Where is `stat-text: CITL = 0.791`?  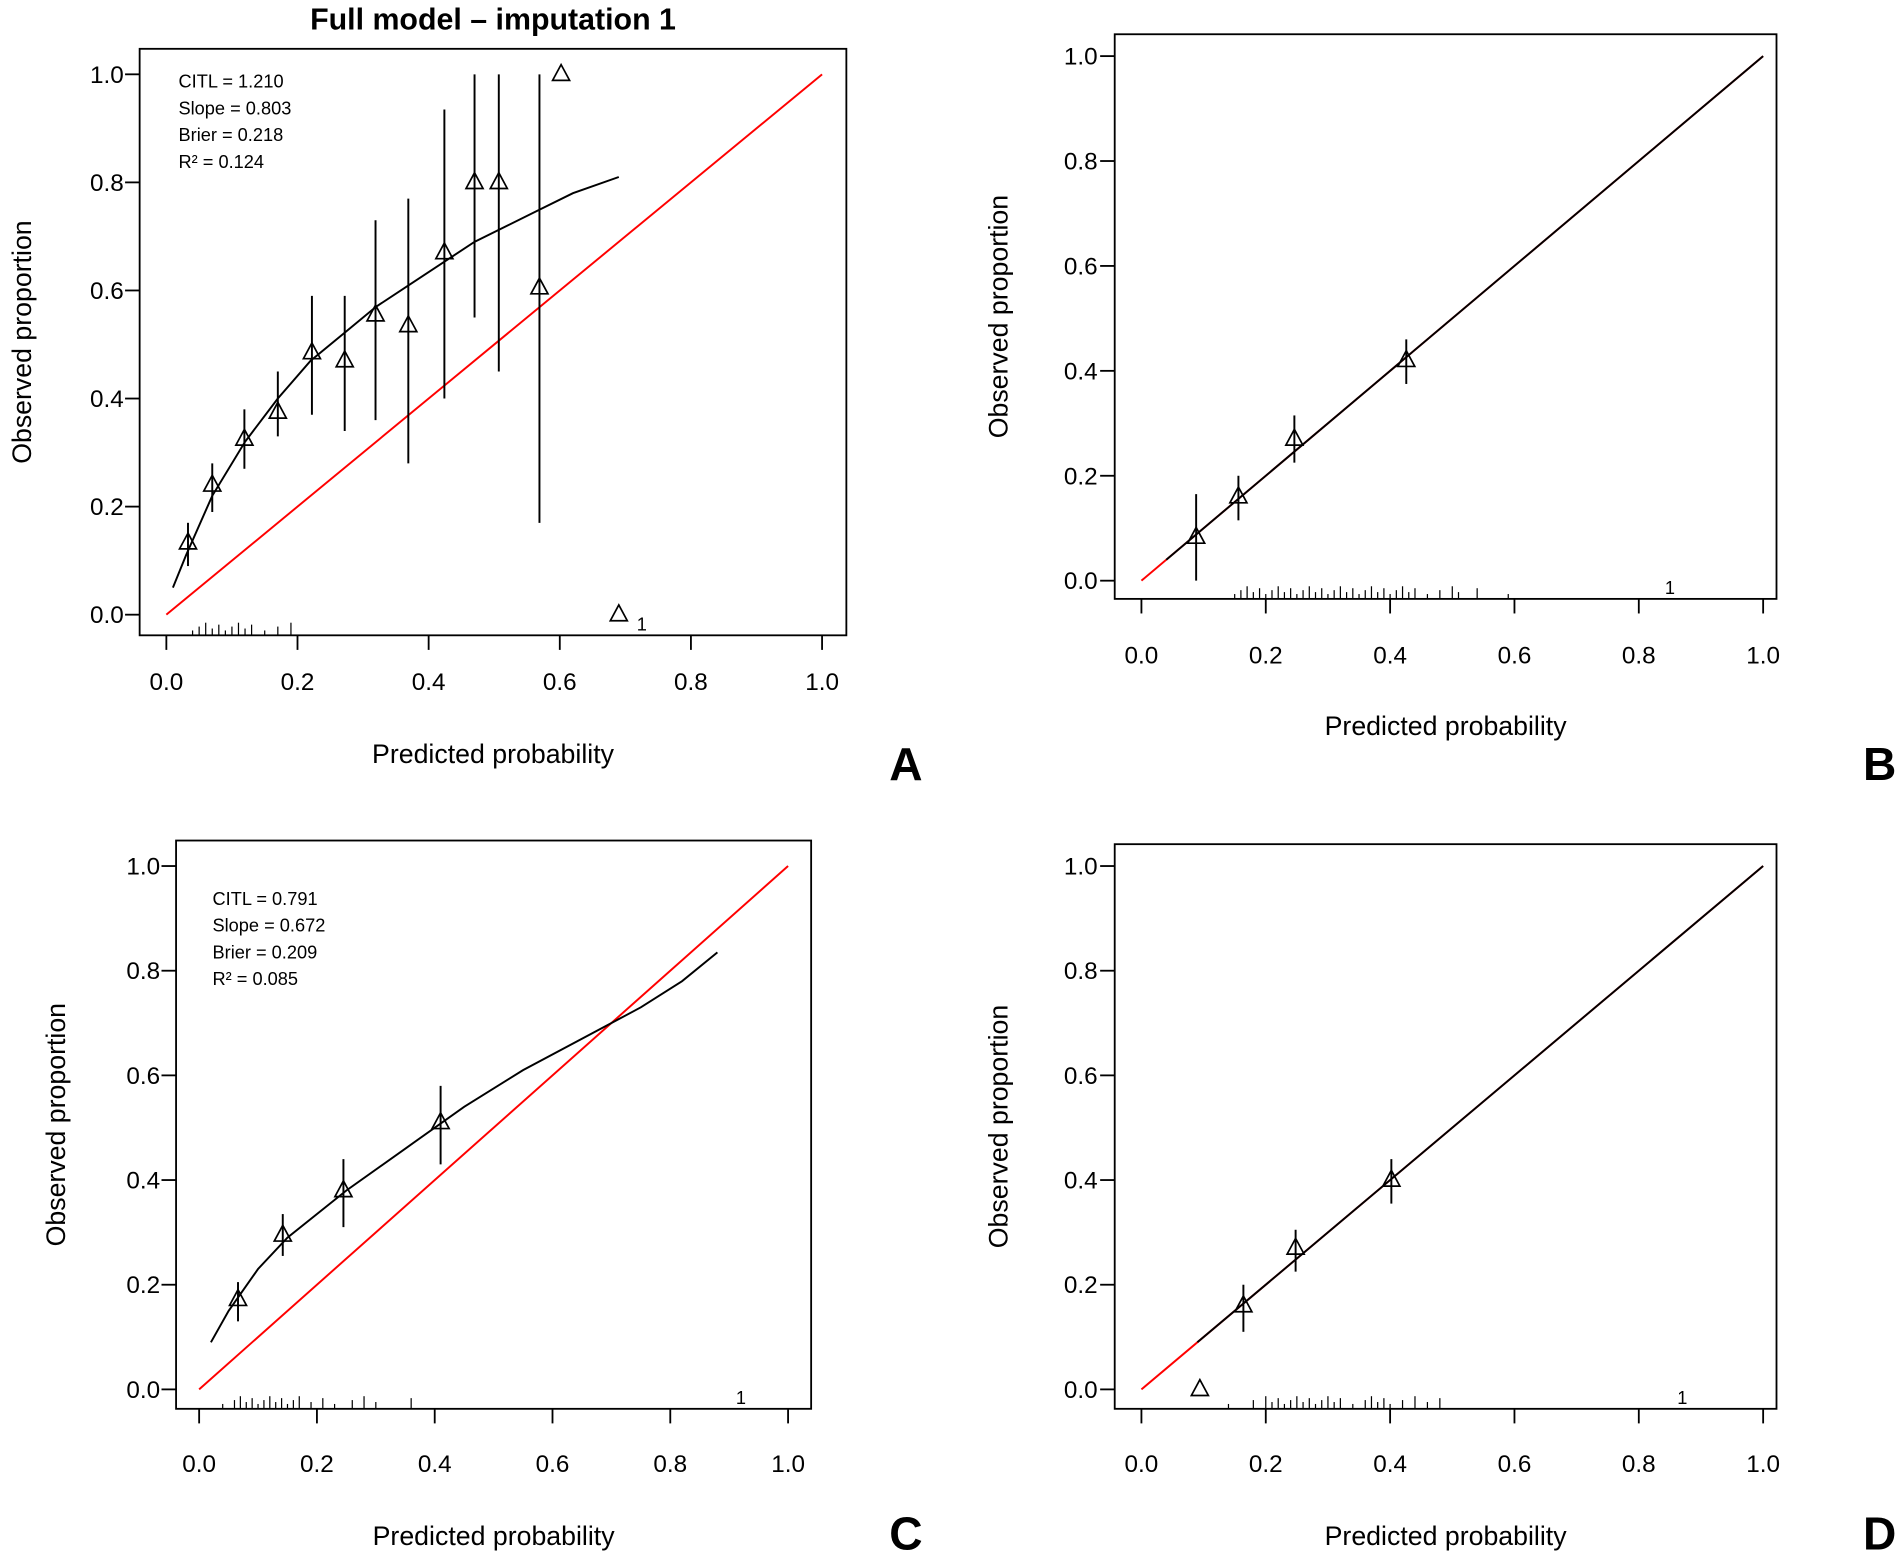 stat-text: CITL = 0.791 is located at coordinates (265, 899).